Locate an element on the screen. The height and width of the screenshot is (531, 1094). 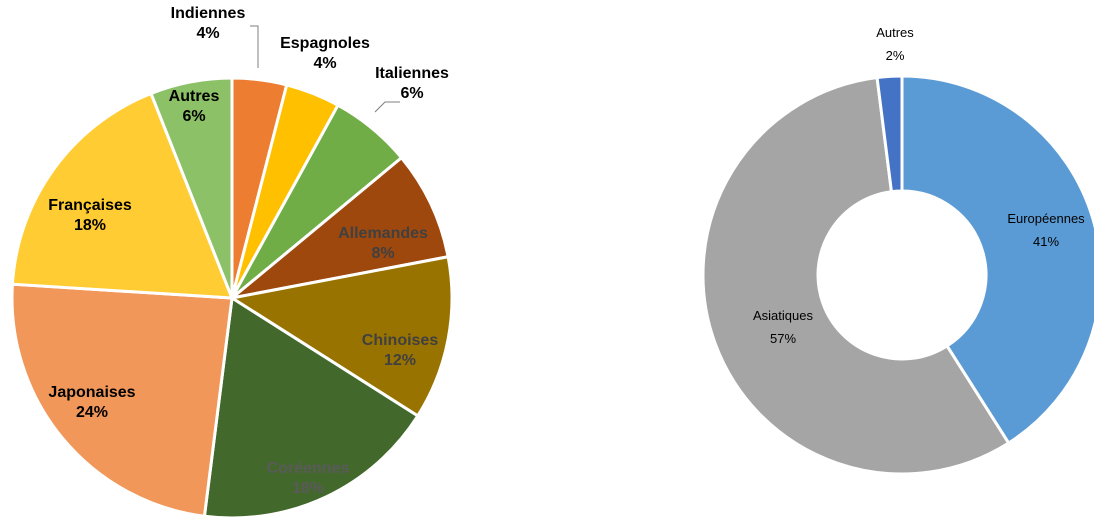
pie-value-label-coreennes: 18% is located at coordinates (308, 488).